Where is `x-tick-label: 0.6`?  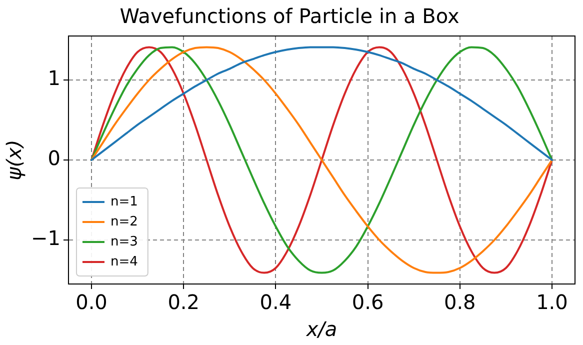 x-tick-label: 0.6 is located at coordinates (368, 302).